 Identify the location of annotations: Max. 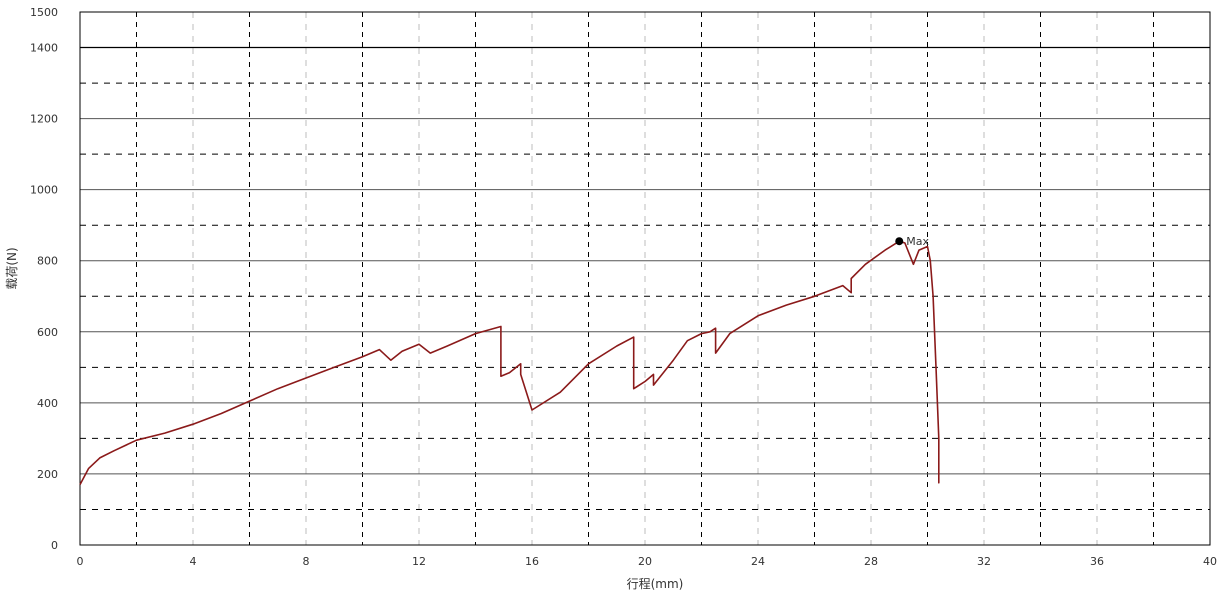
(912, 241).